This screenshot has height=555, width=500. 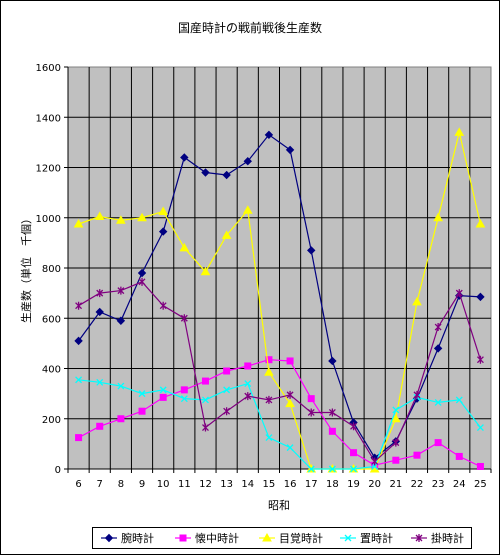 I want to click on legend-entry: 掛時計, so click(x=437, y=538).